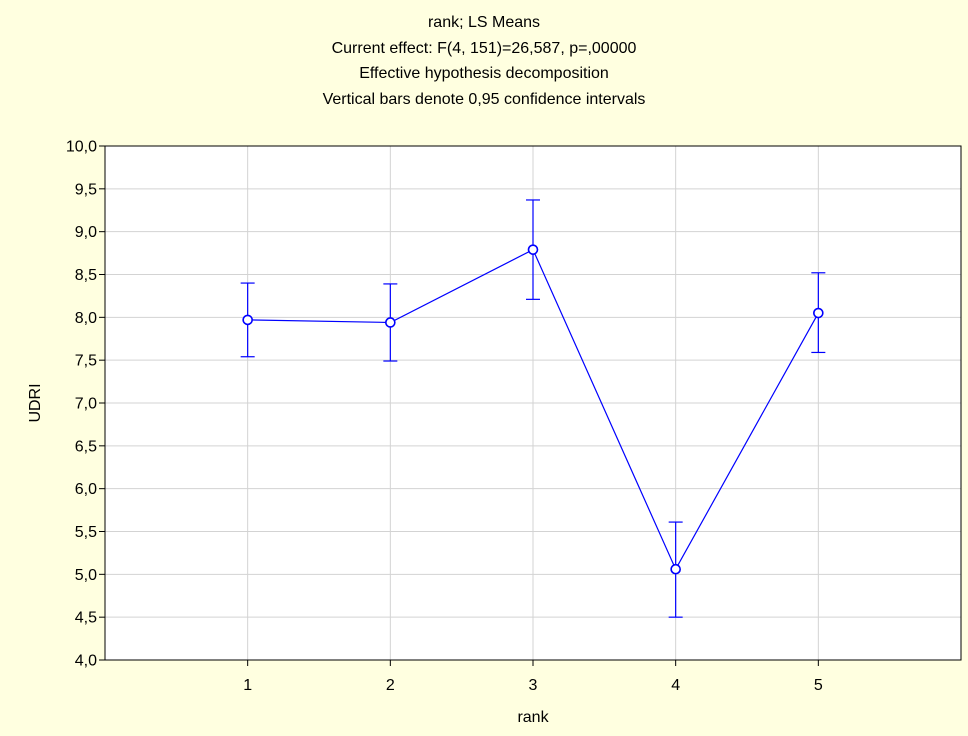  I want to click on y-tick-label: 10,0, so click(81, 147).